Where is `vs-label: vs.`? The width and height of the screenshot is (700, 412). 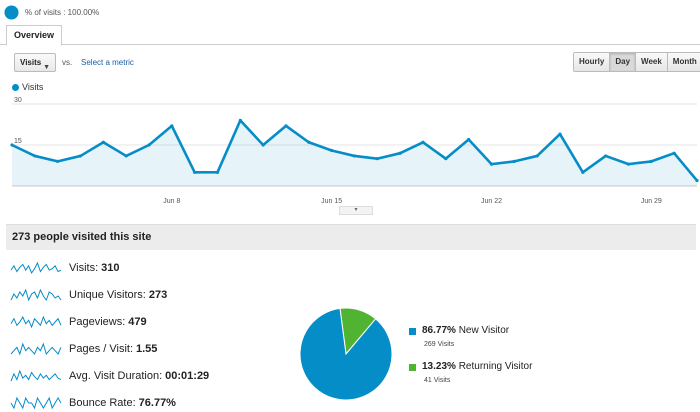
vs-label: vs. is located at coordinates (67, 62).